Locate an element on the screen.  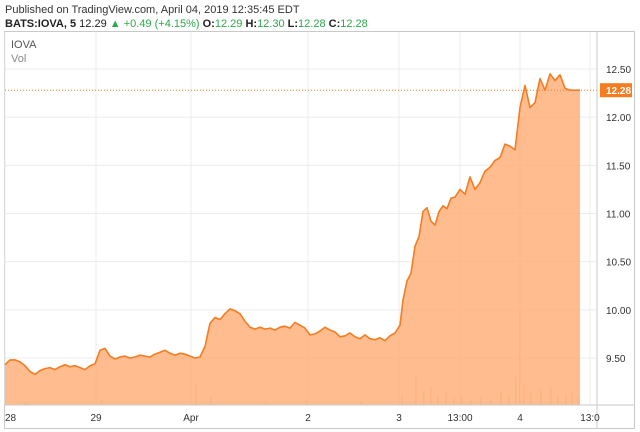
x-tick-label: 13:0 is located at coordinates (590, 418).